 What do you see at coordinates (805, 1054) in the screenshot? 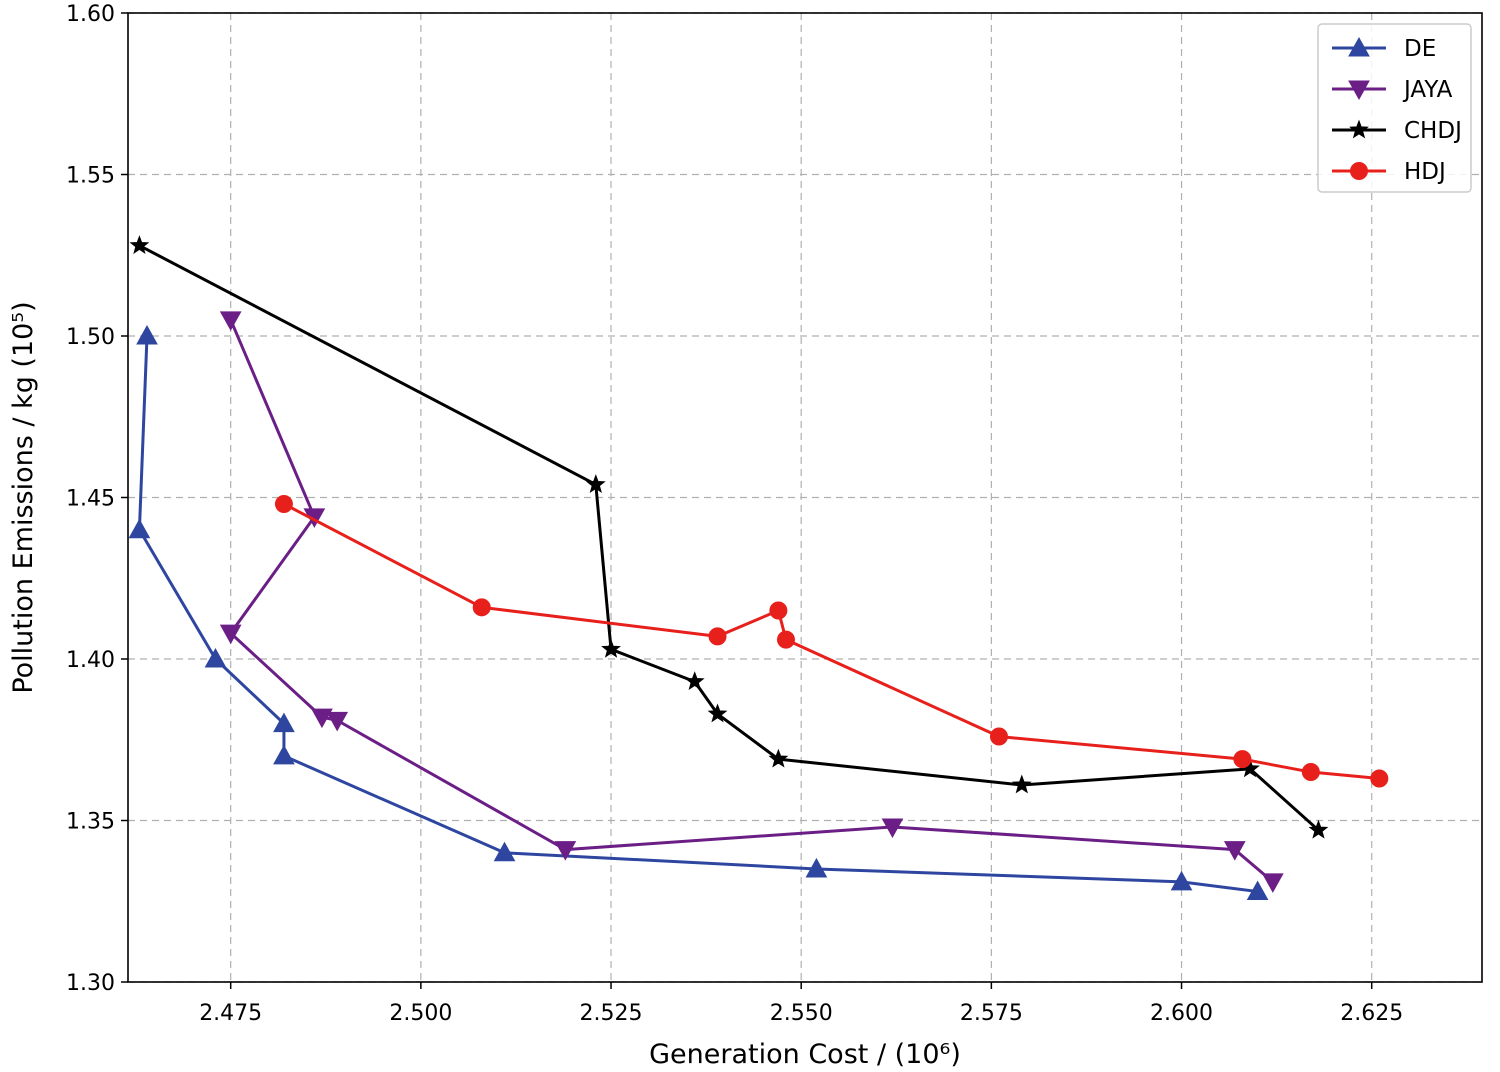
I see `x-axis-label: Generation Cost / (10⁶)` at bounding box center [805, 1054].